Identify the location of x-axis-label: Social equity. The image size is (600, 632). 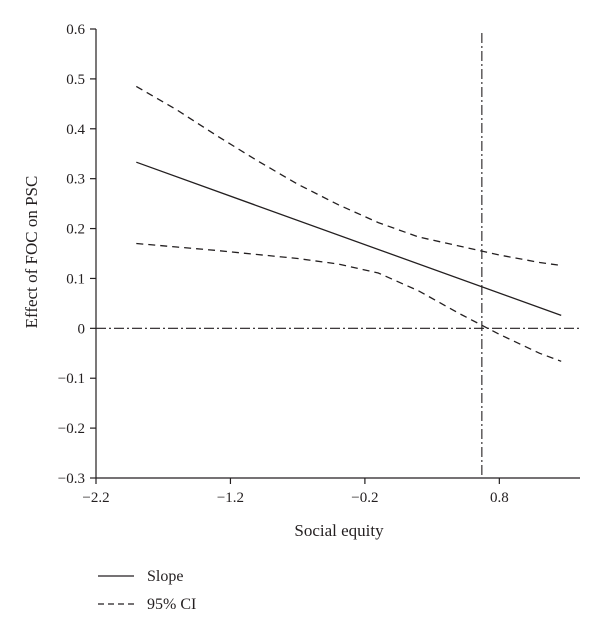
(339, 530).